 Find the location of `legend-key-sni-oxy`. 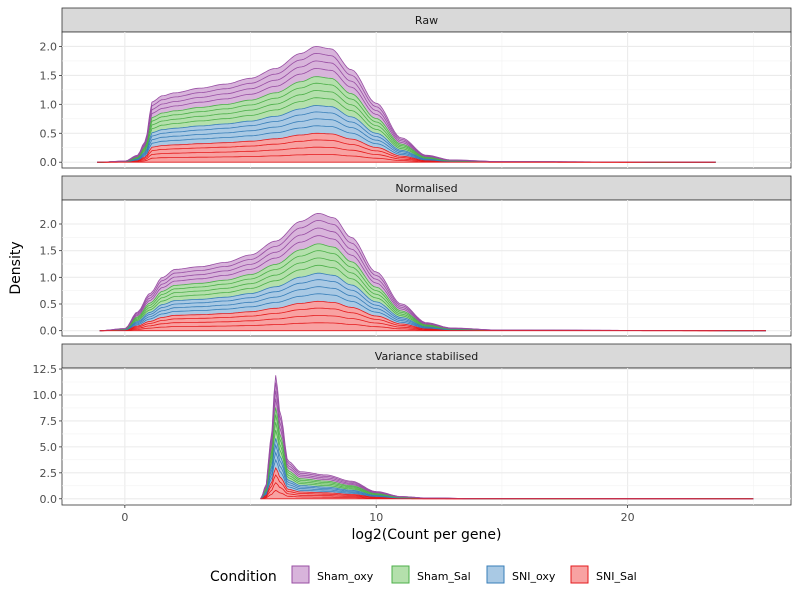

legend-key-sni-oxy is located at coordinates (495, 574).